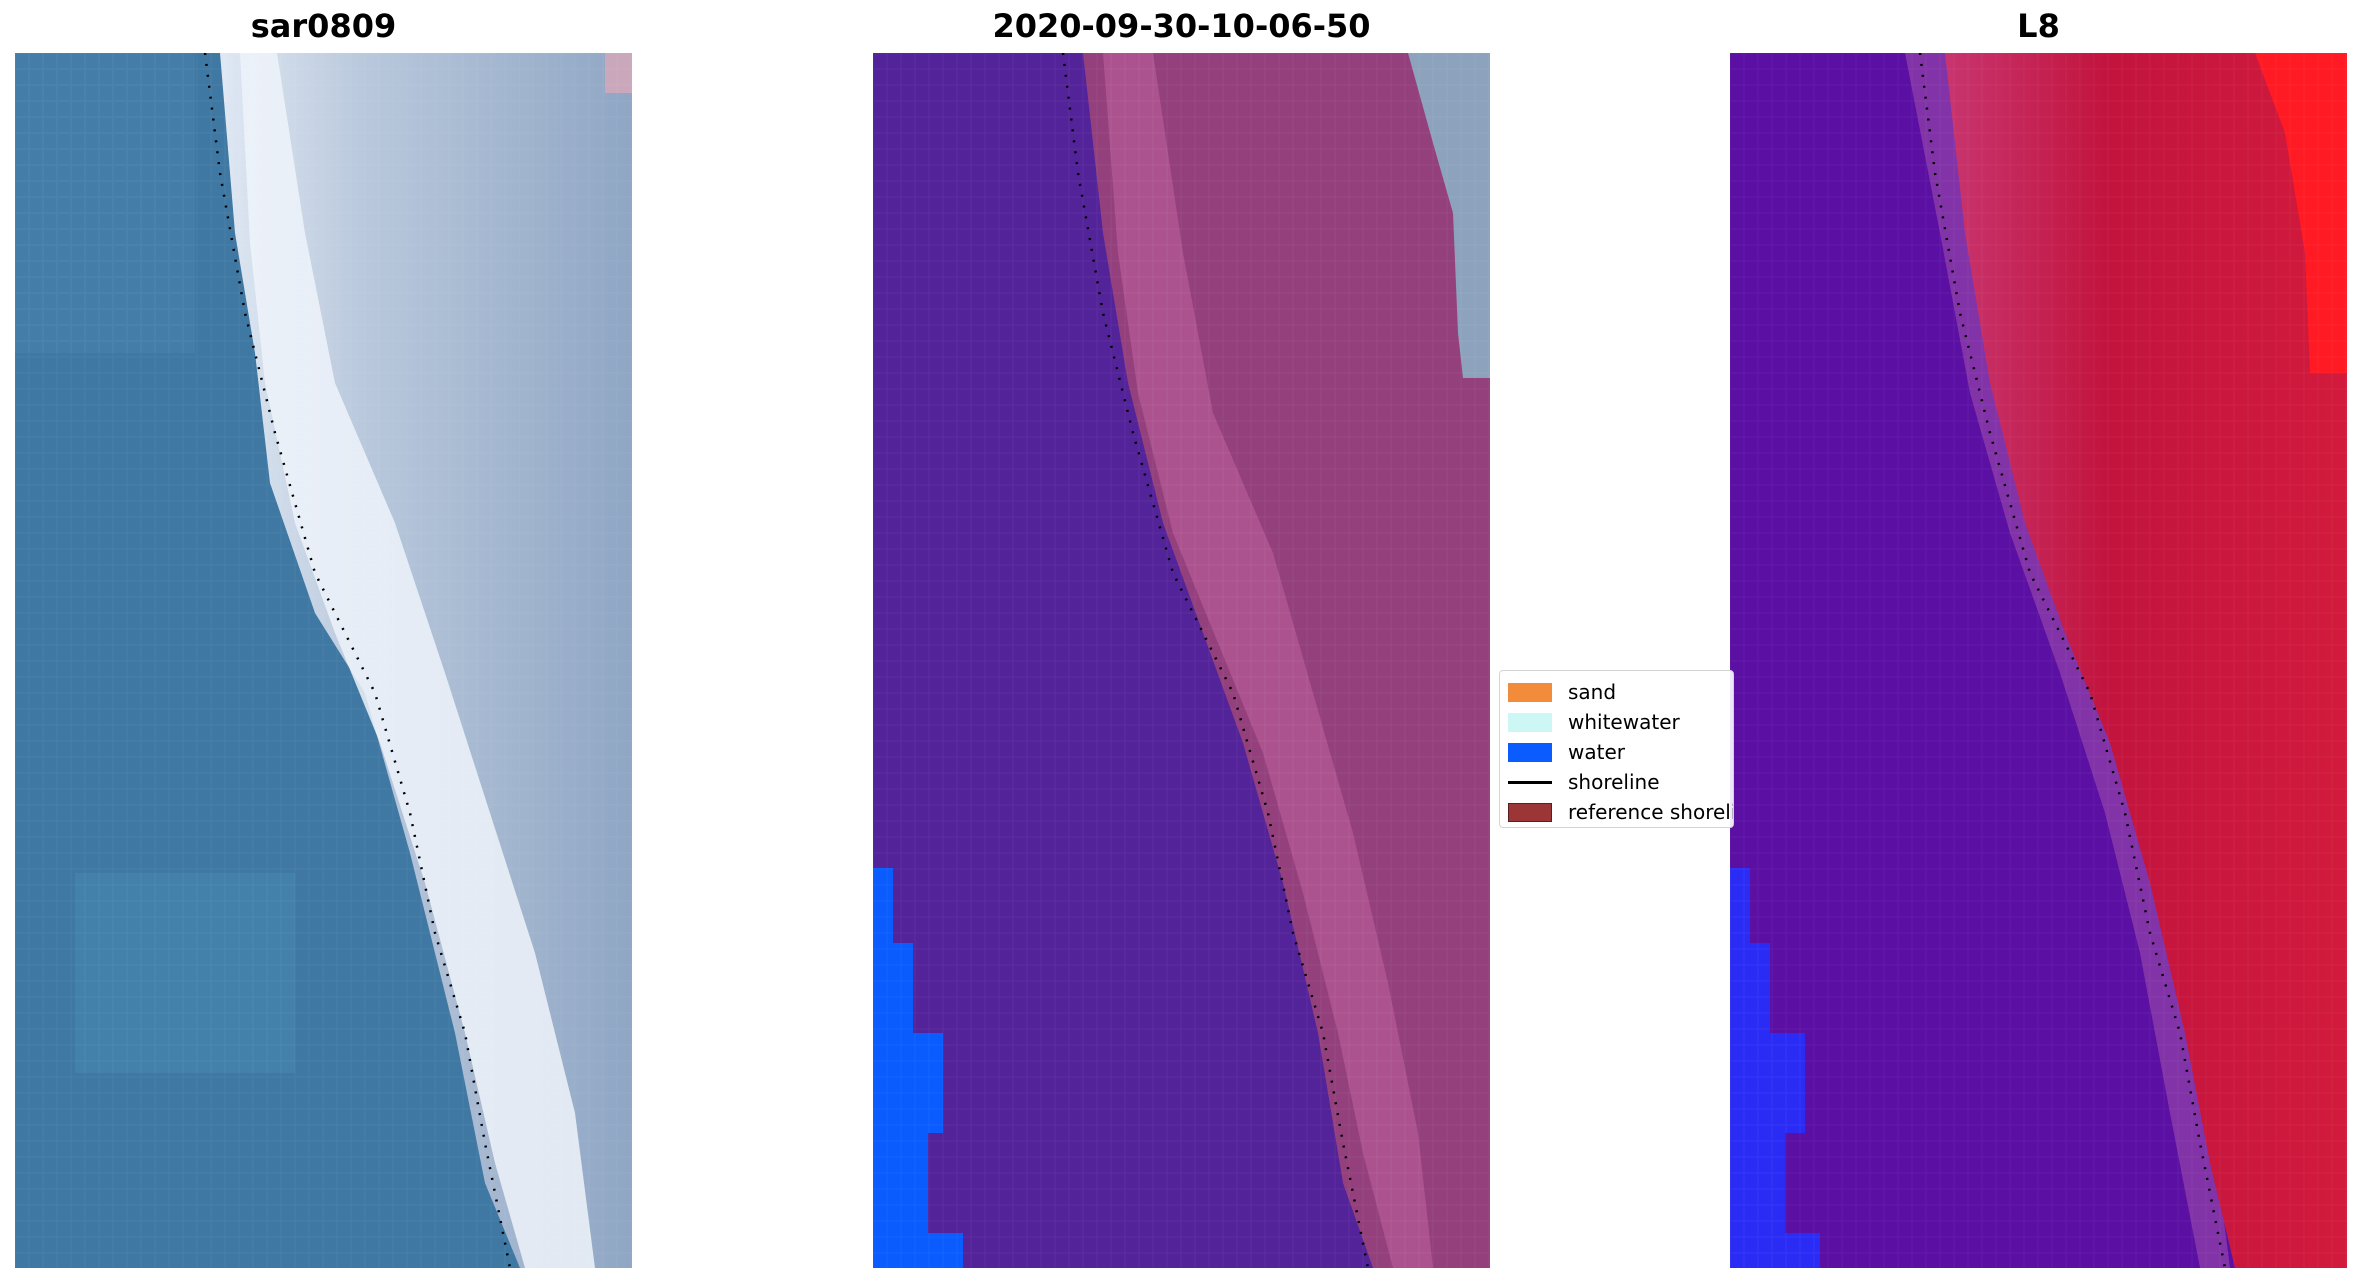 Image resolution: width=2361 pixels, height=1283 pixels. I want to click on legend-item-water: water, so click(1566, 752).